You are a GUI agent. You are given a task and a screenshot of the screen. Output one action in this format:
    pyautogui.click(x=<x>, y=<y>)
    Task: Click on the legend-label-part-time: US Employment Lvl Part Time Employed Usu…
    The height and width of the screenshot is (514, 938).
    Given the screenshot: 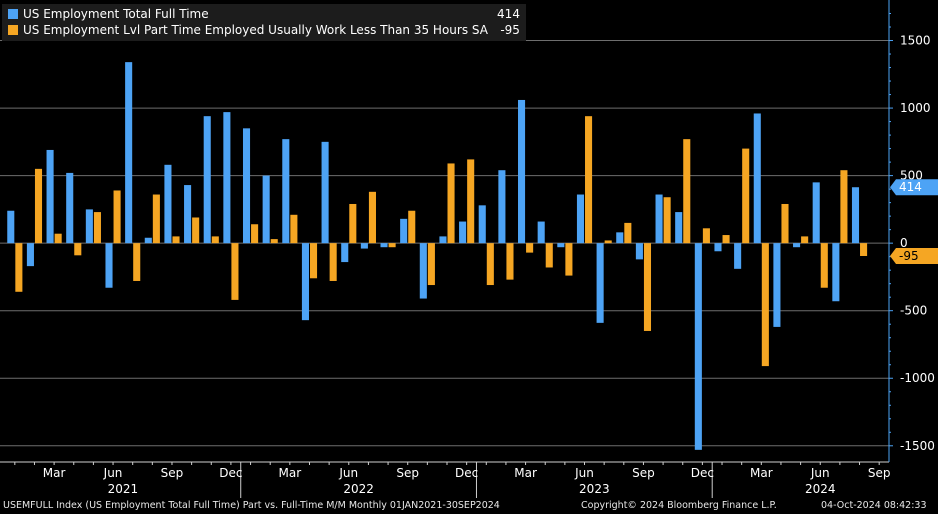 What is the action you would take?
    pyautogui.click(x=255, y=30)
    